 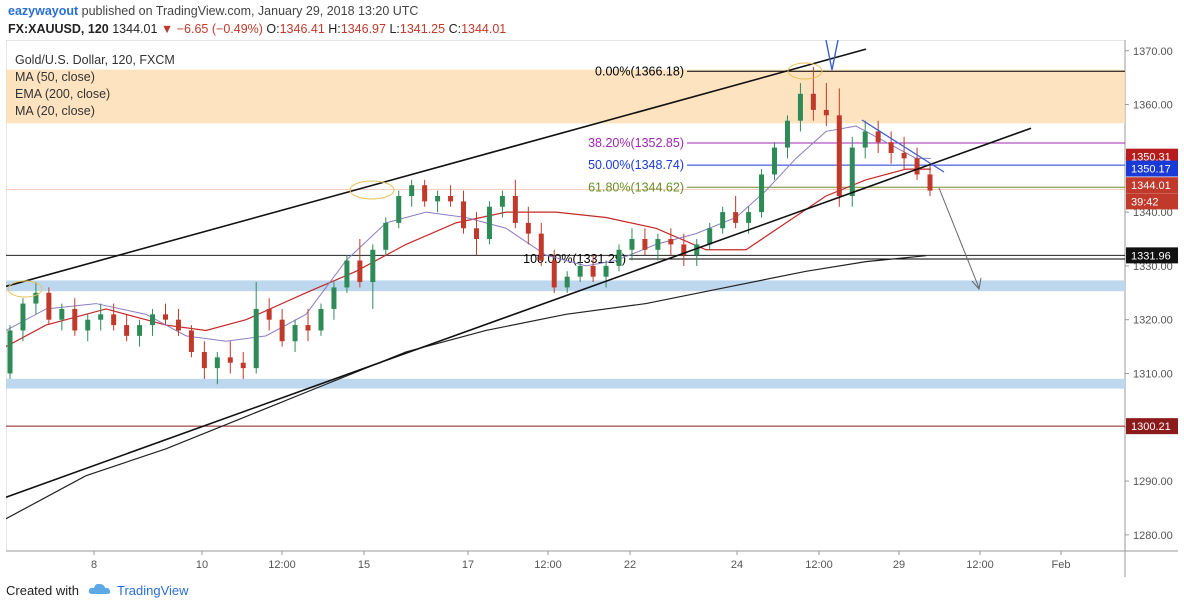 I want to click on tradingview-link: TradingView, so click(x=153, y=590).